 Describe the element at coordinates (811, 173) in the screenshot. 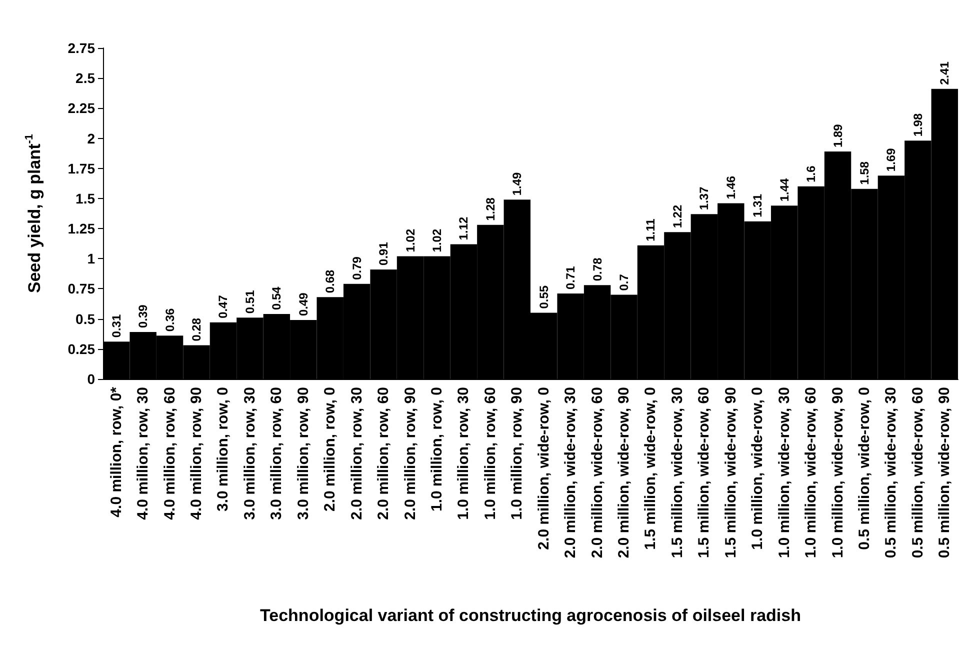

I see `data-label: 1.6` at that location.